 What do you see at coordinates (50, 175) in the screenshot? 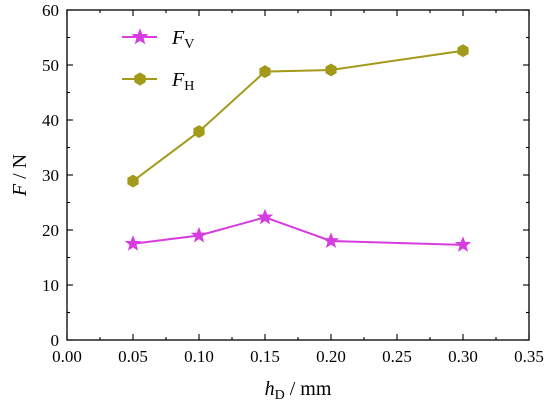
I see `y-tick-label: 30` at bounding box center [50, 175].